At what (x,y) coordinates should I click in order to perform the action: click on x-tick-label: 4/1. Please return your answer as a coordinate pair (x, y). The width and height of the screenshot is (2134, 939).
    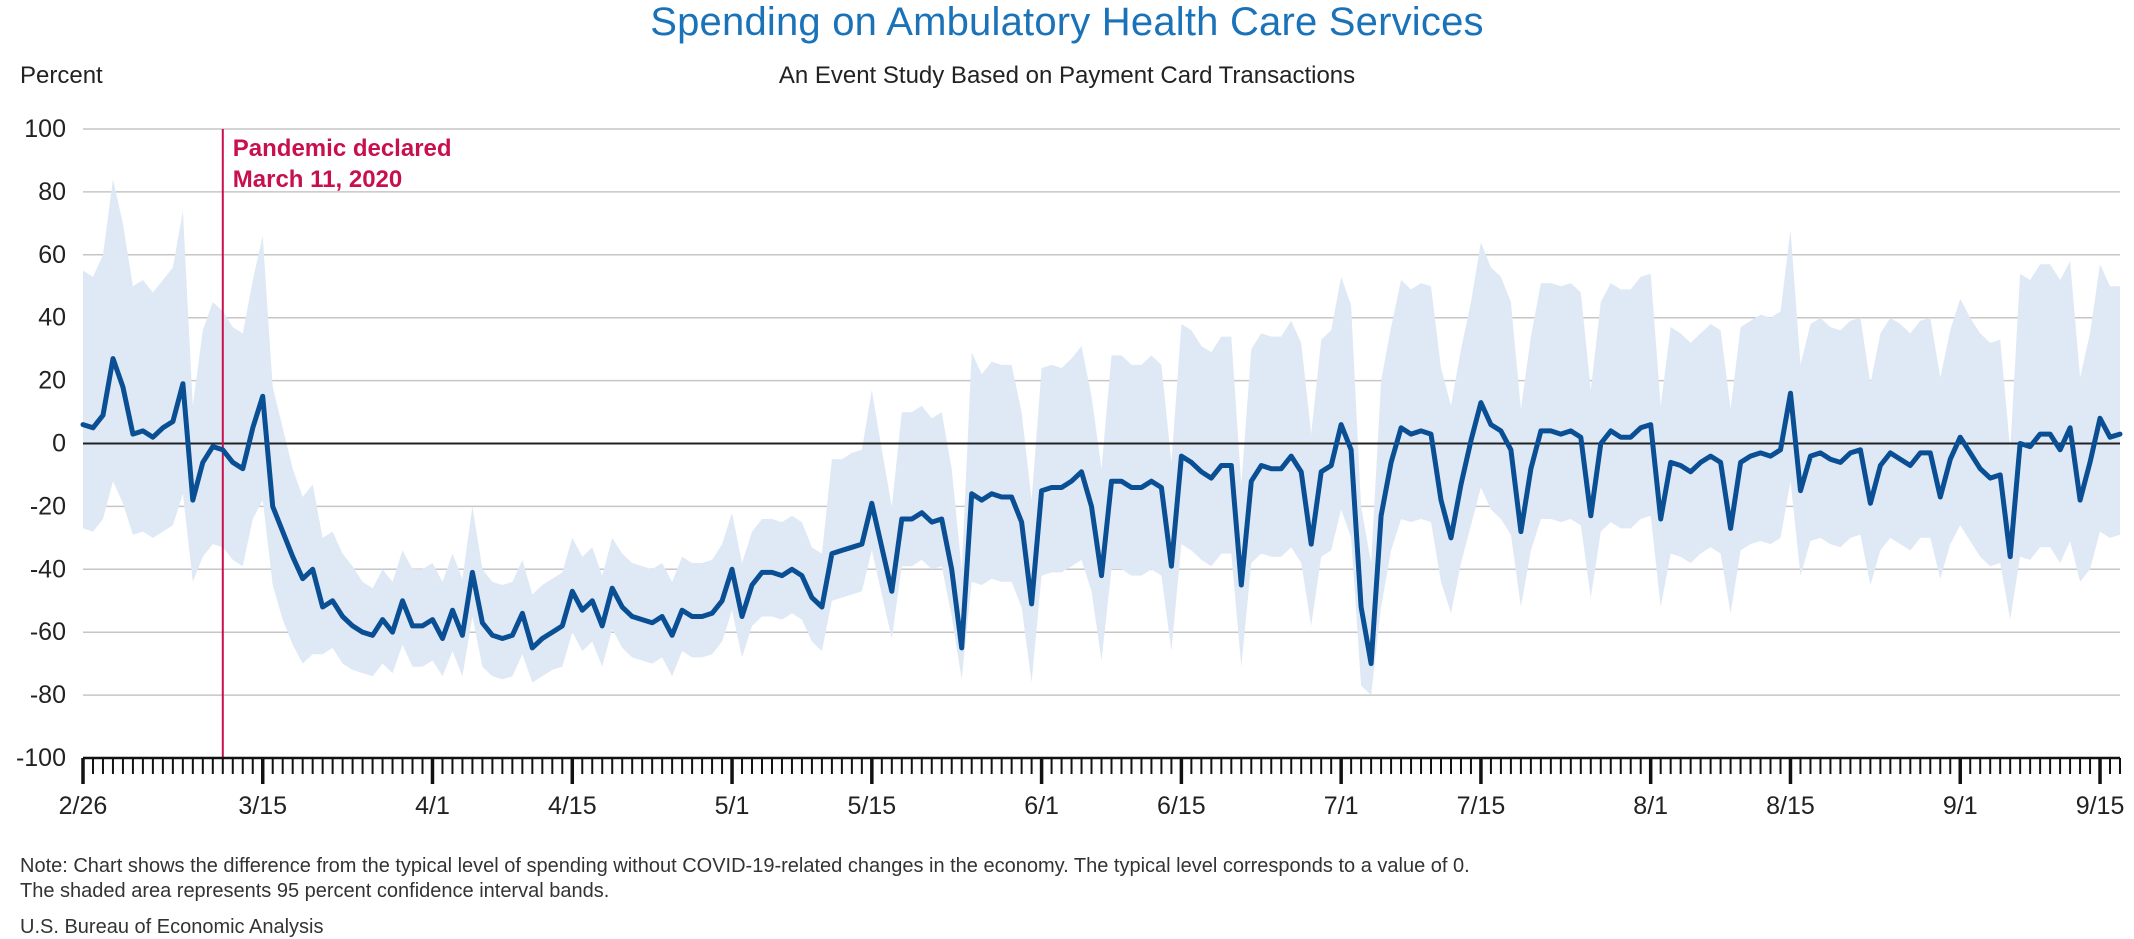
    Looking at the image, I should click on (432, 806).